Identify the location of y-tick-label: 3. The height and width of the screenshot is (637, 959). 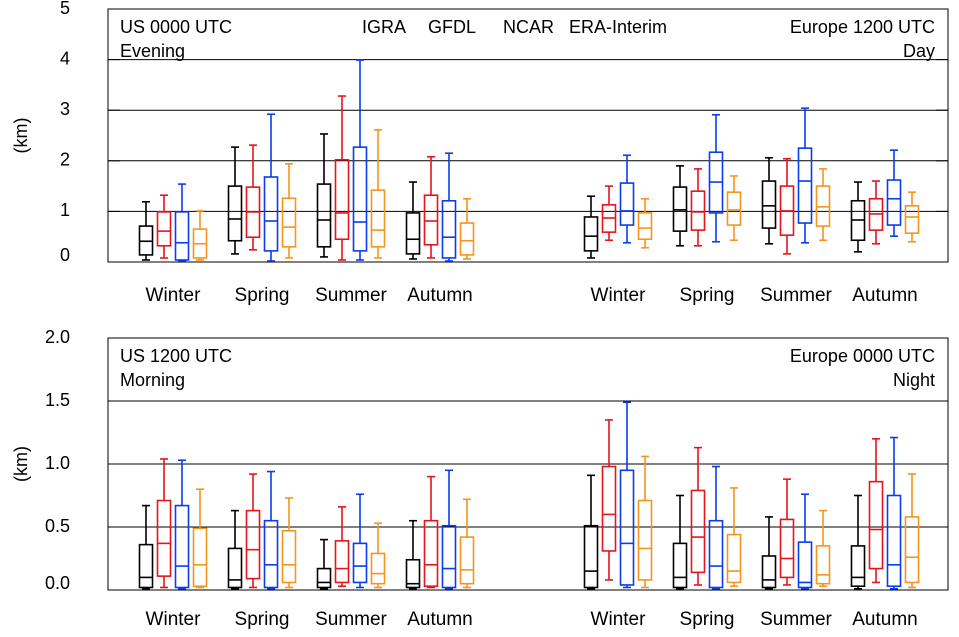
(65, 109).